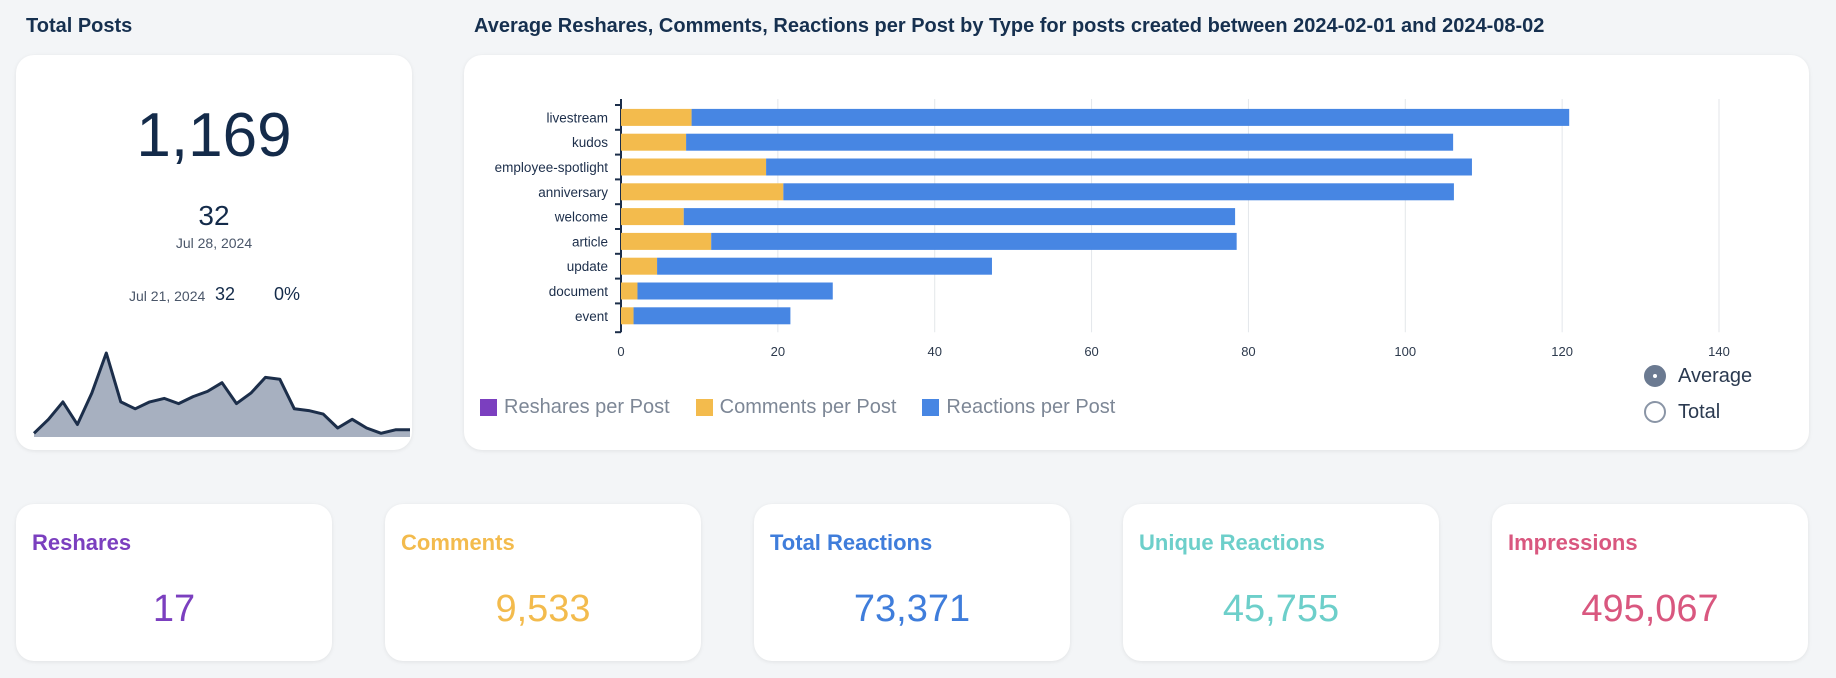  Describe the element at coordinates (620, 351) in the screenshot. I see `x-tick-label: 0` at that location.